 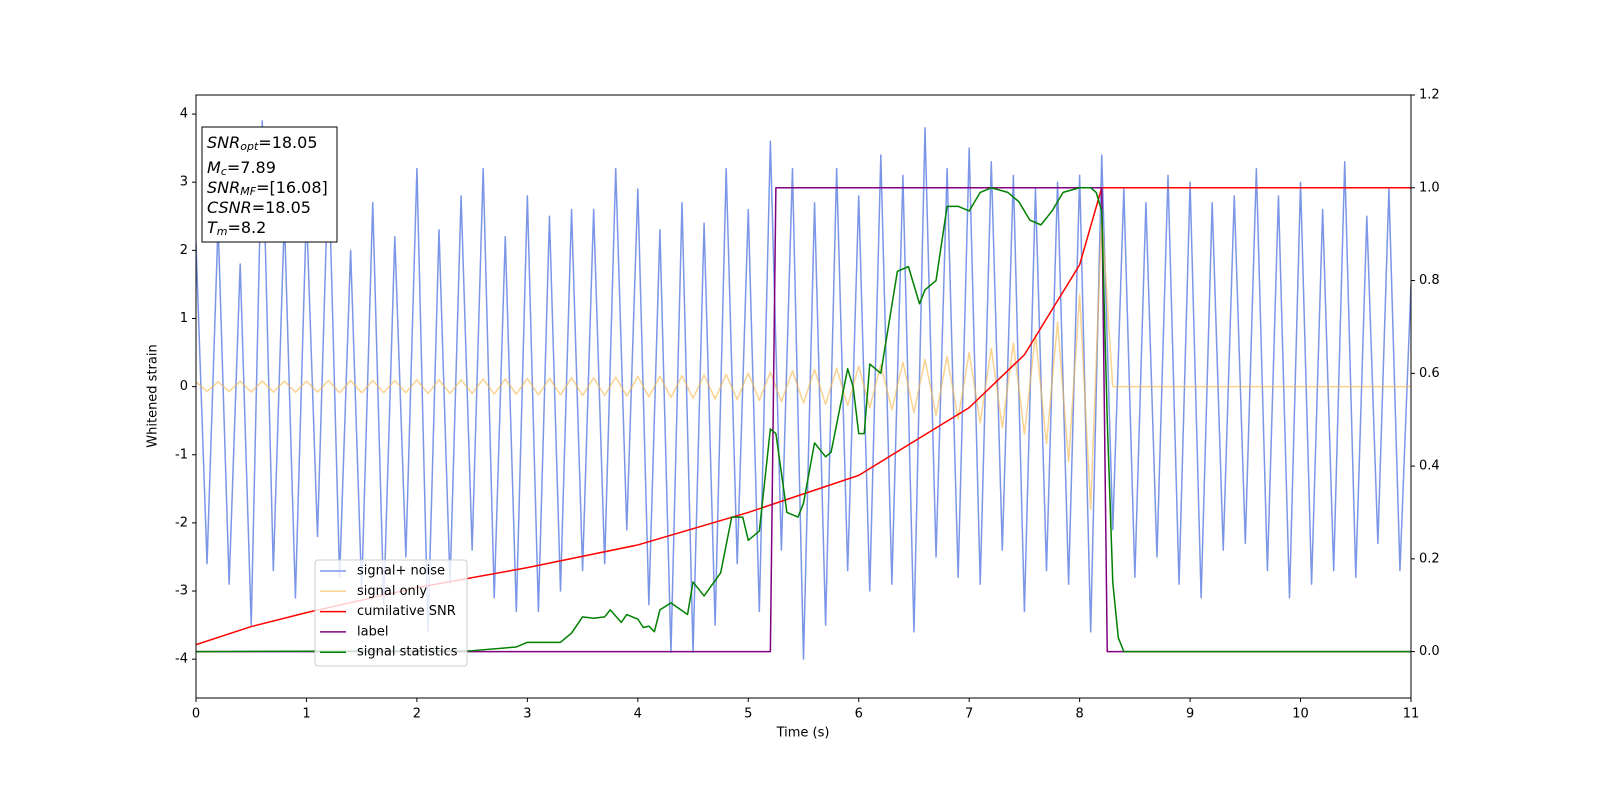 I want to click on annotation-frame, so click(x=269, y=184).